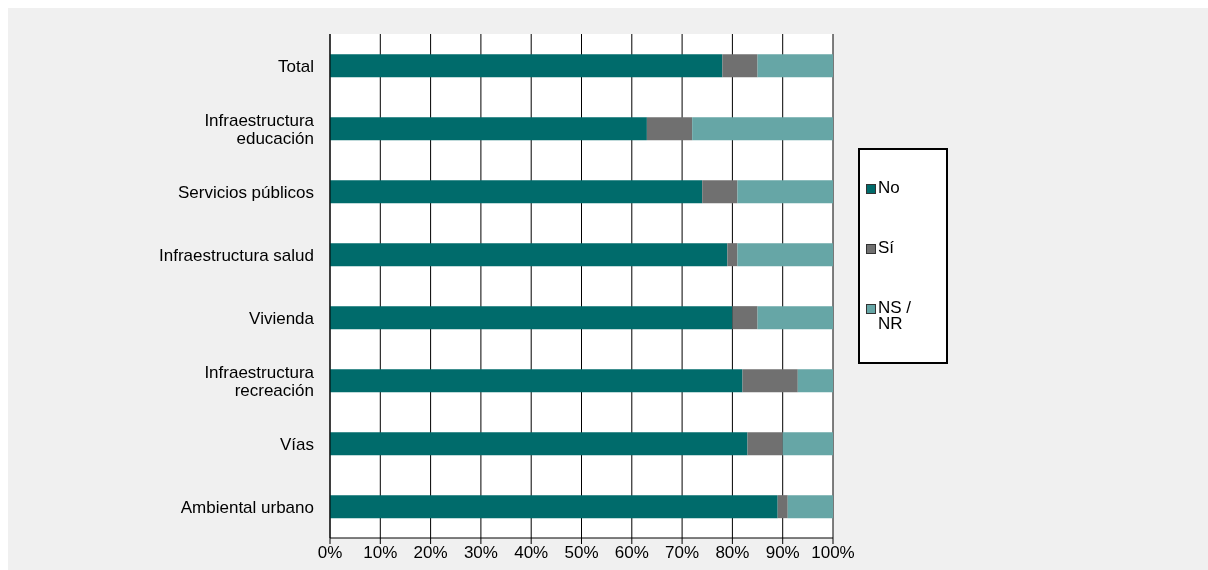 This screenshot has height=570, width=1208. What do you see at coordinates (296, 65) in the screenshot?
I see `y-tick-label: Total` at bounding box center [296, 65].